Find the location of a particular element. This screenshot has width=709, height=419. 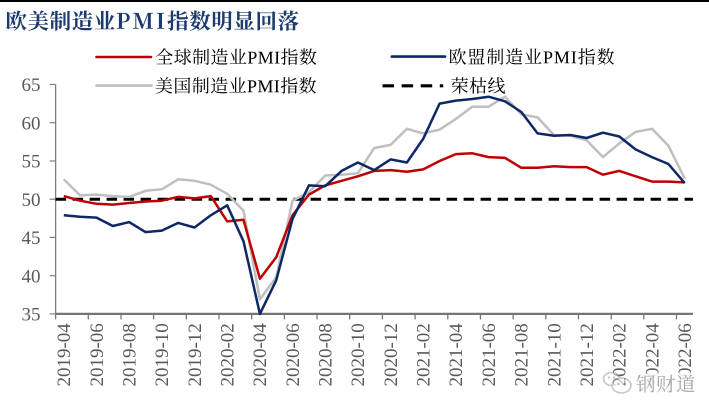

svg-text: 2020-10 is located at coordinates (358, 354).